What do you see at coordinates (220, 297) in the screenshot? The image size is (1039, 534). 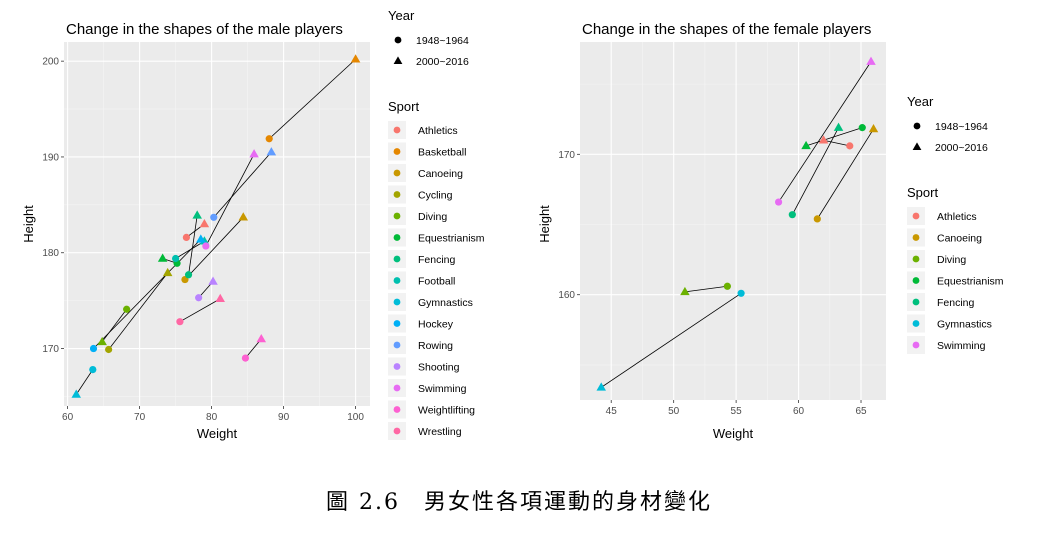 I see `wrestling-point-2000-2016` at bounding box center [220, 297].